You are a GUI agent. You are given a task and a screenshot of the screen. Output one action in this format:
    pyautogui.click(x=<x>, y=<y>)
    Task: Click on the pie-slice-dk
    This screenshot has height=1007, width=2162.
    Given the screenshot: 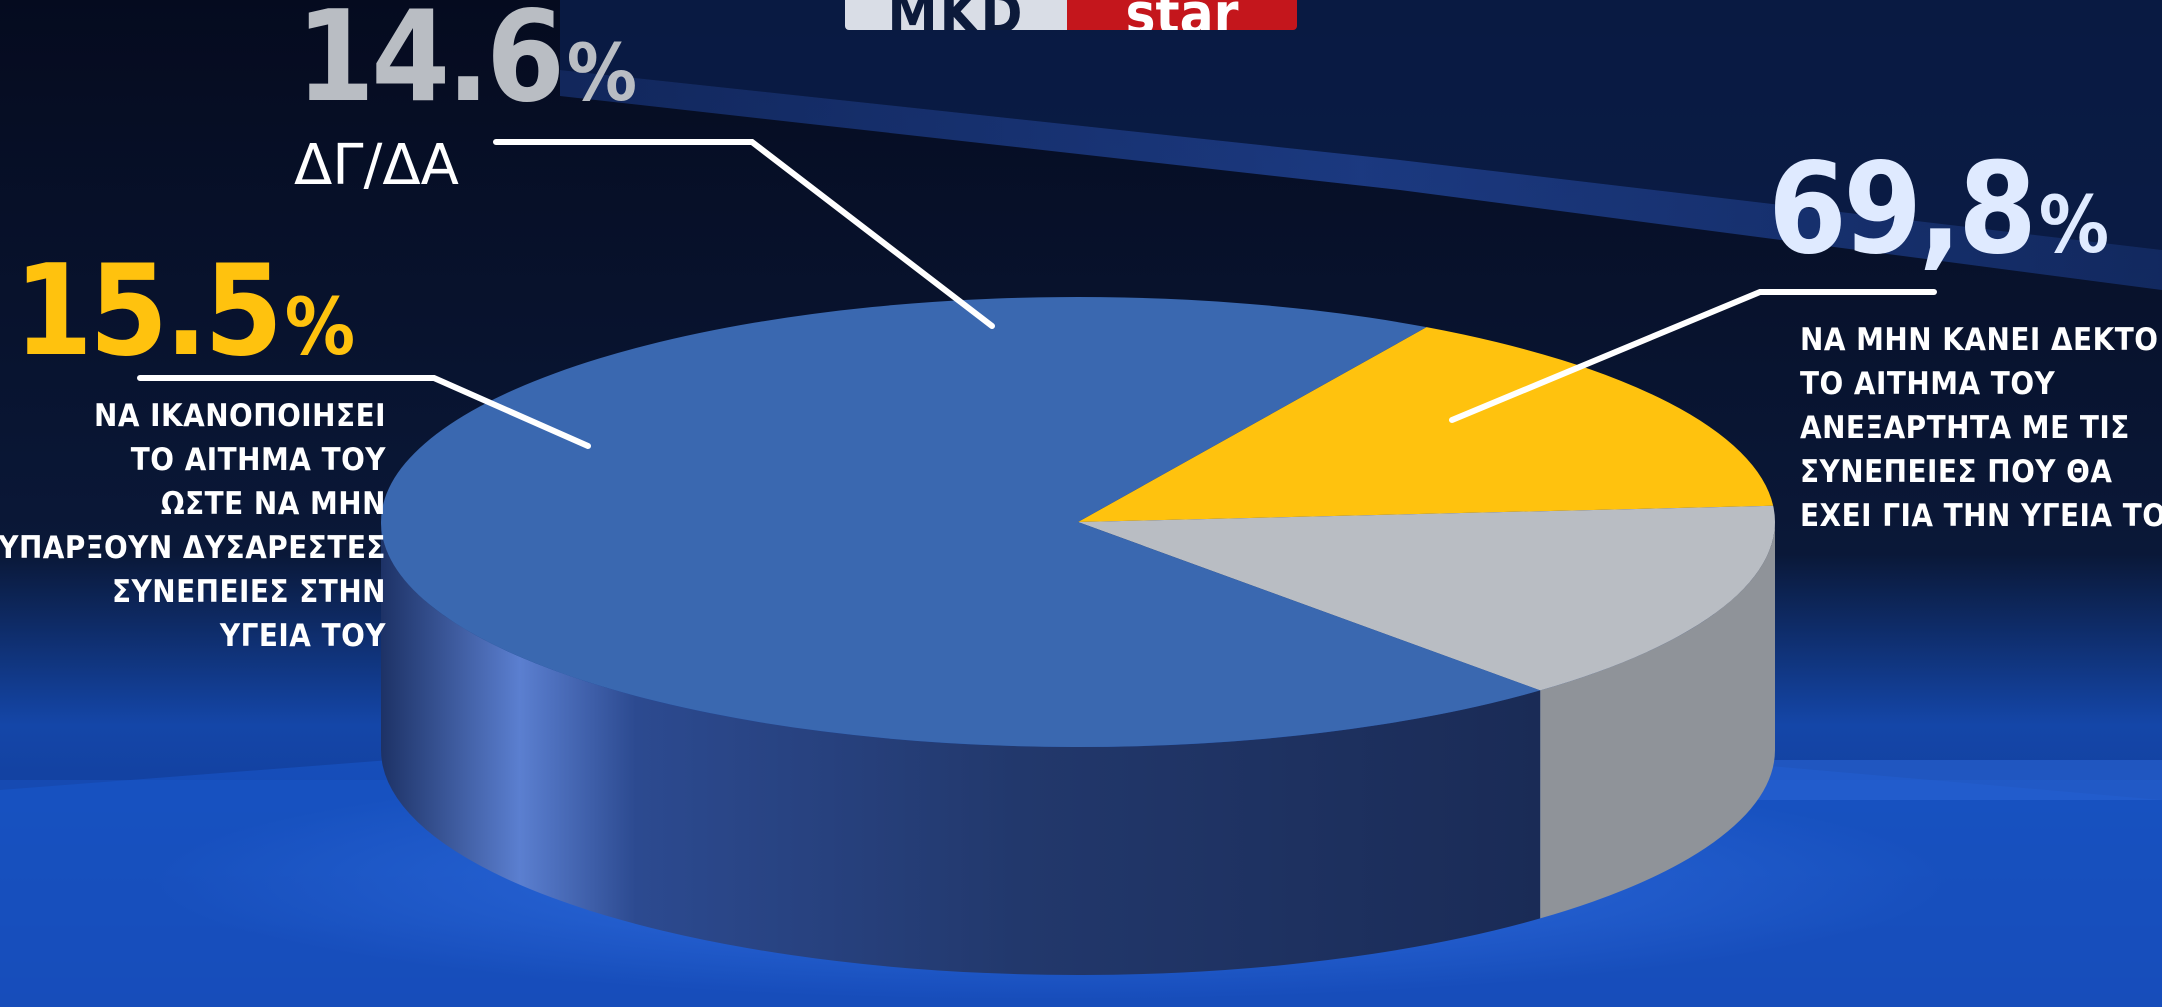 What is the action you would take?
    pyautogui.click(x=1427, y=598)
    